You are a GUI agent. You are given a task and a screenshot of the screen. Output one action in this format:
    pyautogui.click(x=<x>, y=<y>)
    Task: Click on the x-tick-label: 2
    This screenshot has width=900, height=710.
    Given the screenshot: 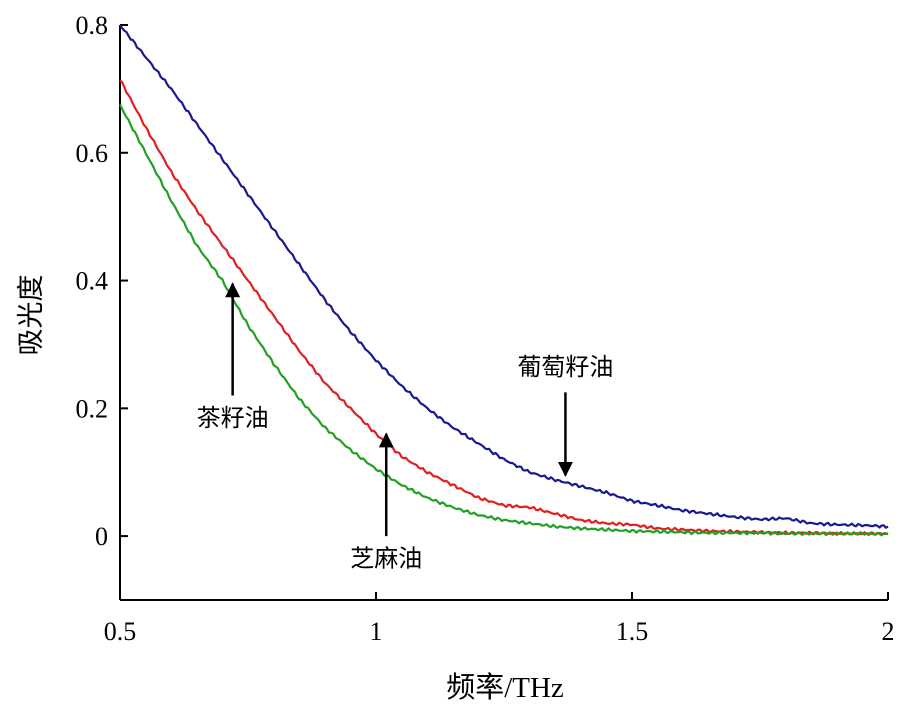 What is the action you would take?
    pyautogui.click(x=888, y=631)
    